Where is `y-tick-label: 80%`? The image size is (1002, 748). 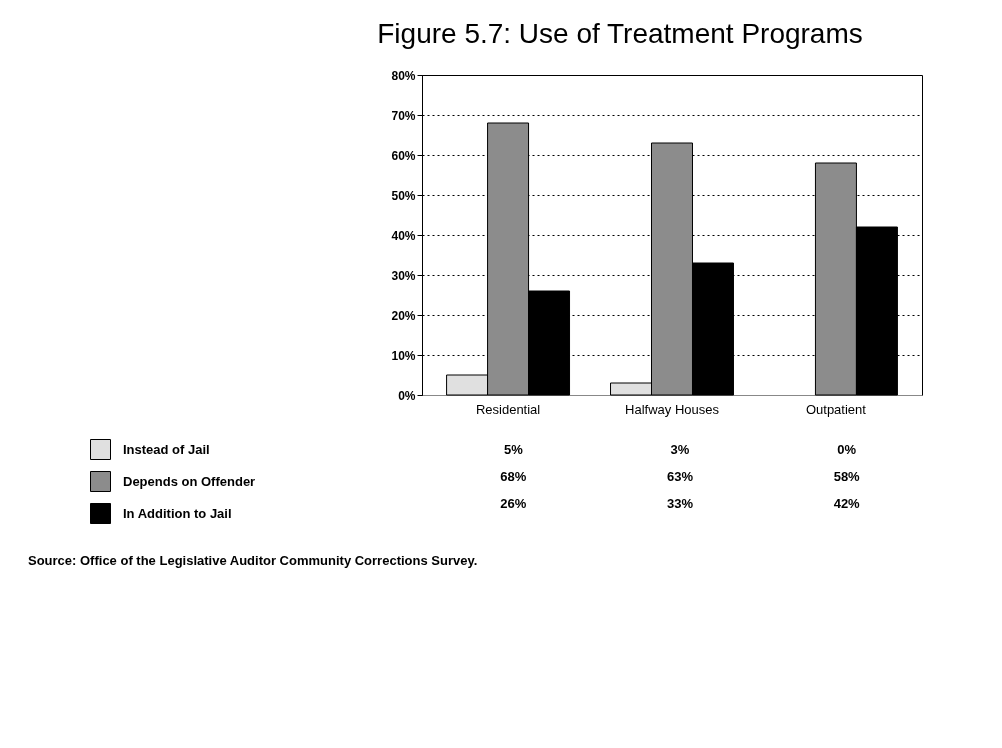 y-tick-label: 80% is located at coordinates (403, 75).